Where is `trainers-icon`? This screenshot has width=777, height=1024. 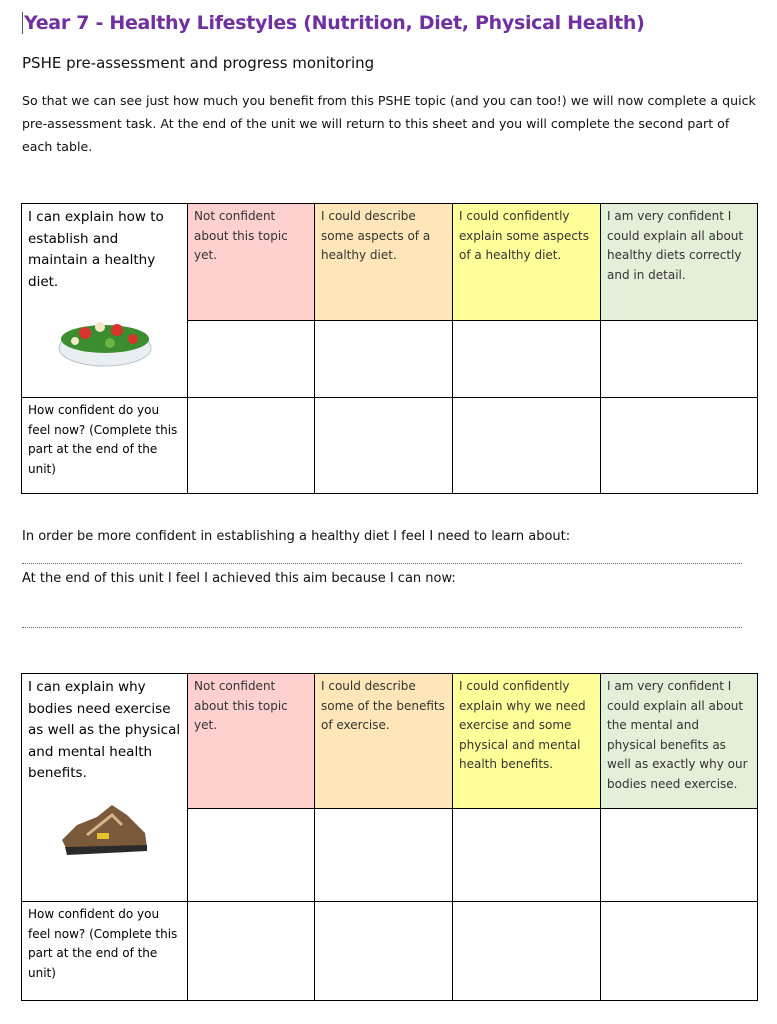 trainers-icon is located at coordinates (104, 829).